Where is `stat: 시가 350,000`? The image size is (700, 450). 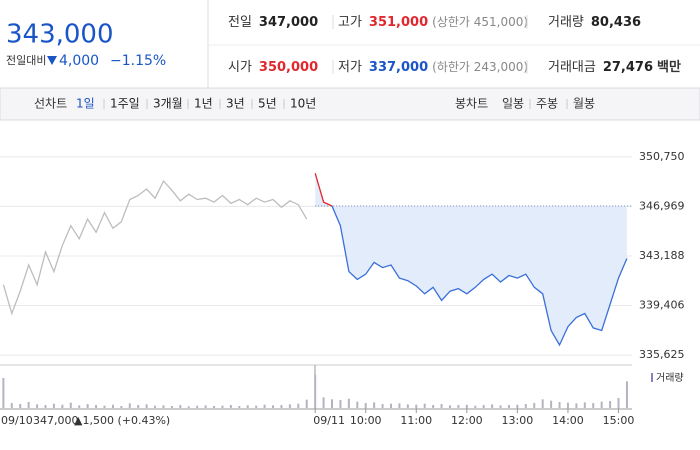
stat: 시가 350,000 is located at coordinates (273, 67).